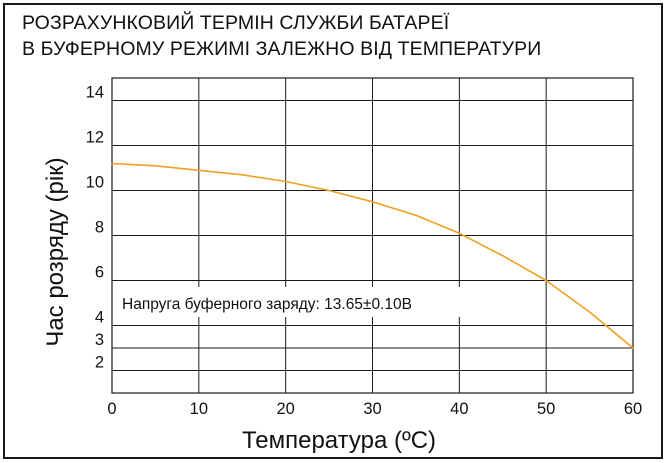 The width and height of the screenshot is (668, 463). I want to click on y-tick-label-12: 12, so click(95, 138).